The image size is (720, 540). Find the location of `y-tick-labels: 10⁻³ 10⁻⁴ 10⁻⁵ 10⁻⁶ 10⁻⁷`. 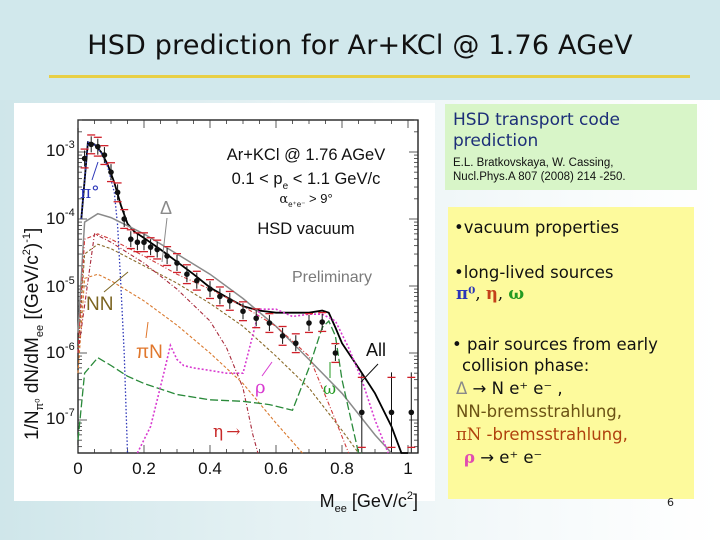

y-tick-labels: 10⁻³ 10⁻⁴ 10⁻⁵ 10⁻⁶ 10⁻⁷ is located at coordinates (60, 283).